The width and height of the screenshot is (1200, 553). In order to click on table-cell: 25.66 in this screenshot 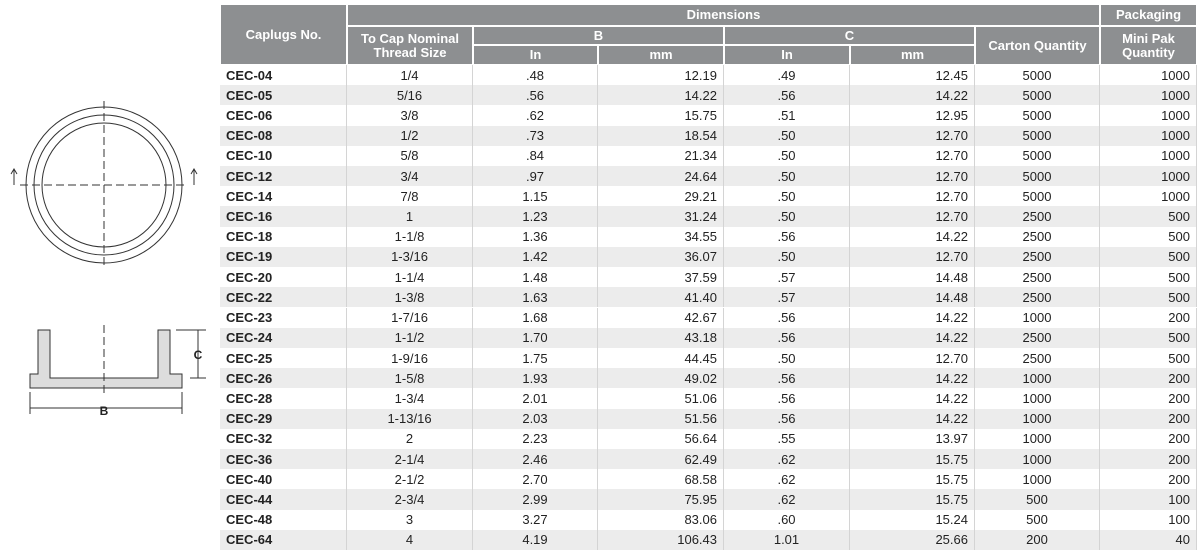, I will do `click(912, 539)`.